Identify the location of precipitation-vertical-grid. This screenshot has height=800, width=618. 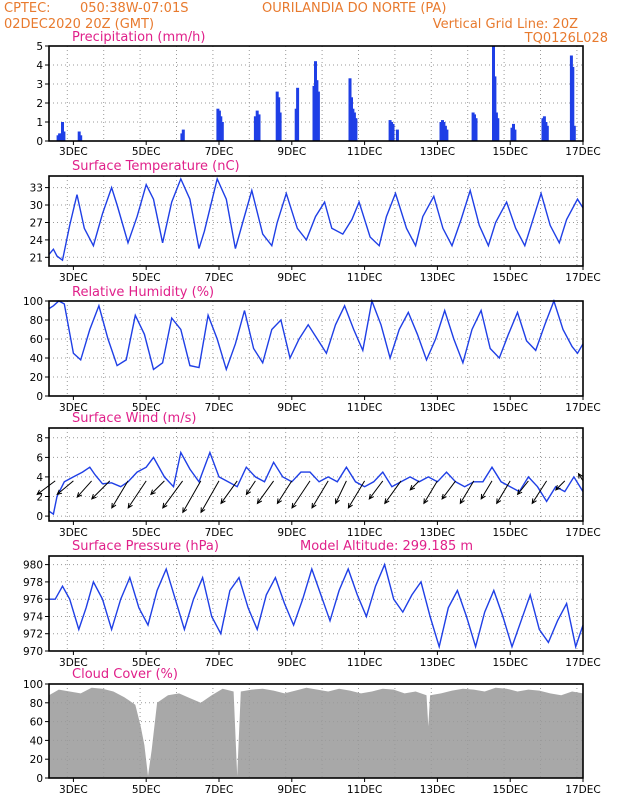
(322, 93).